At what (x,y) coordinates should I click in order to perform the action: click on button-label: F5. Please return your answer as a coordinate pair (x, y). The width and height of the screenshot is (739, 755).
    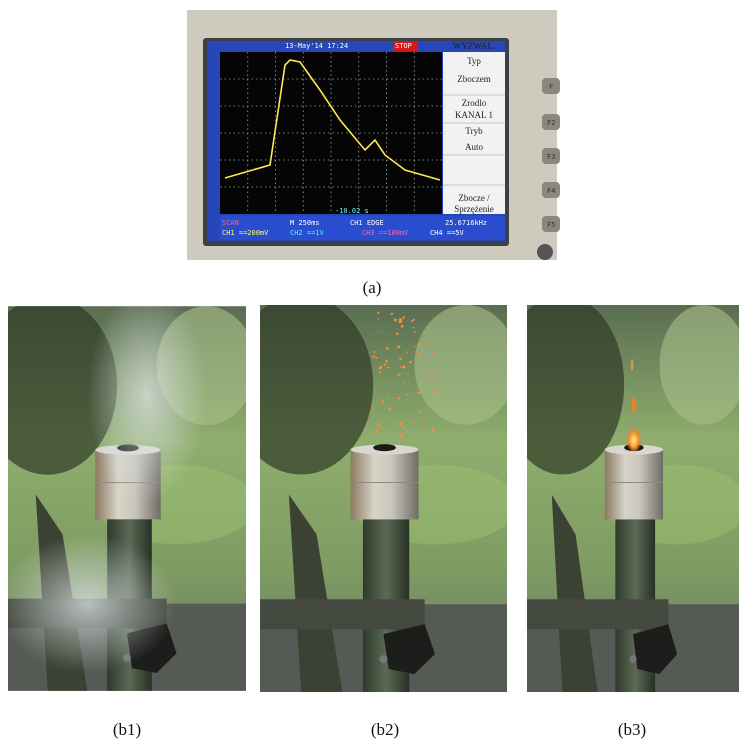
    Looking at the image, I should click on (551, 225).